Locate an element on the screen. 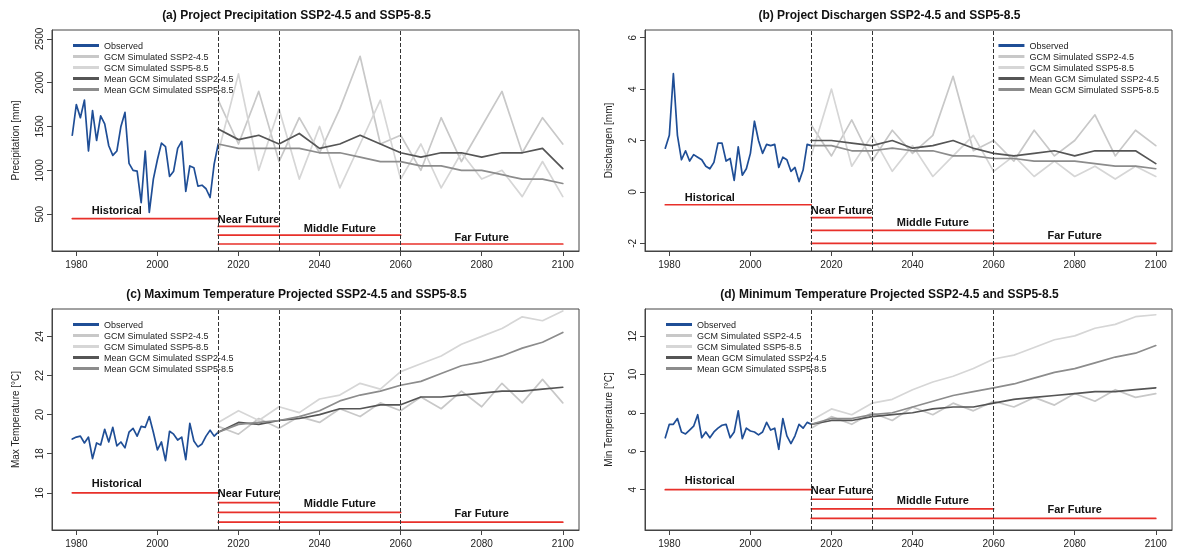 Image resolution: width=1187 pixels, height=559 pixels. chart-title: (a) Project Precipitation SSP2-4.5 and SSP5-8.5 is located at coordinates (297, 15).